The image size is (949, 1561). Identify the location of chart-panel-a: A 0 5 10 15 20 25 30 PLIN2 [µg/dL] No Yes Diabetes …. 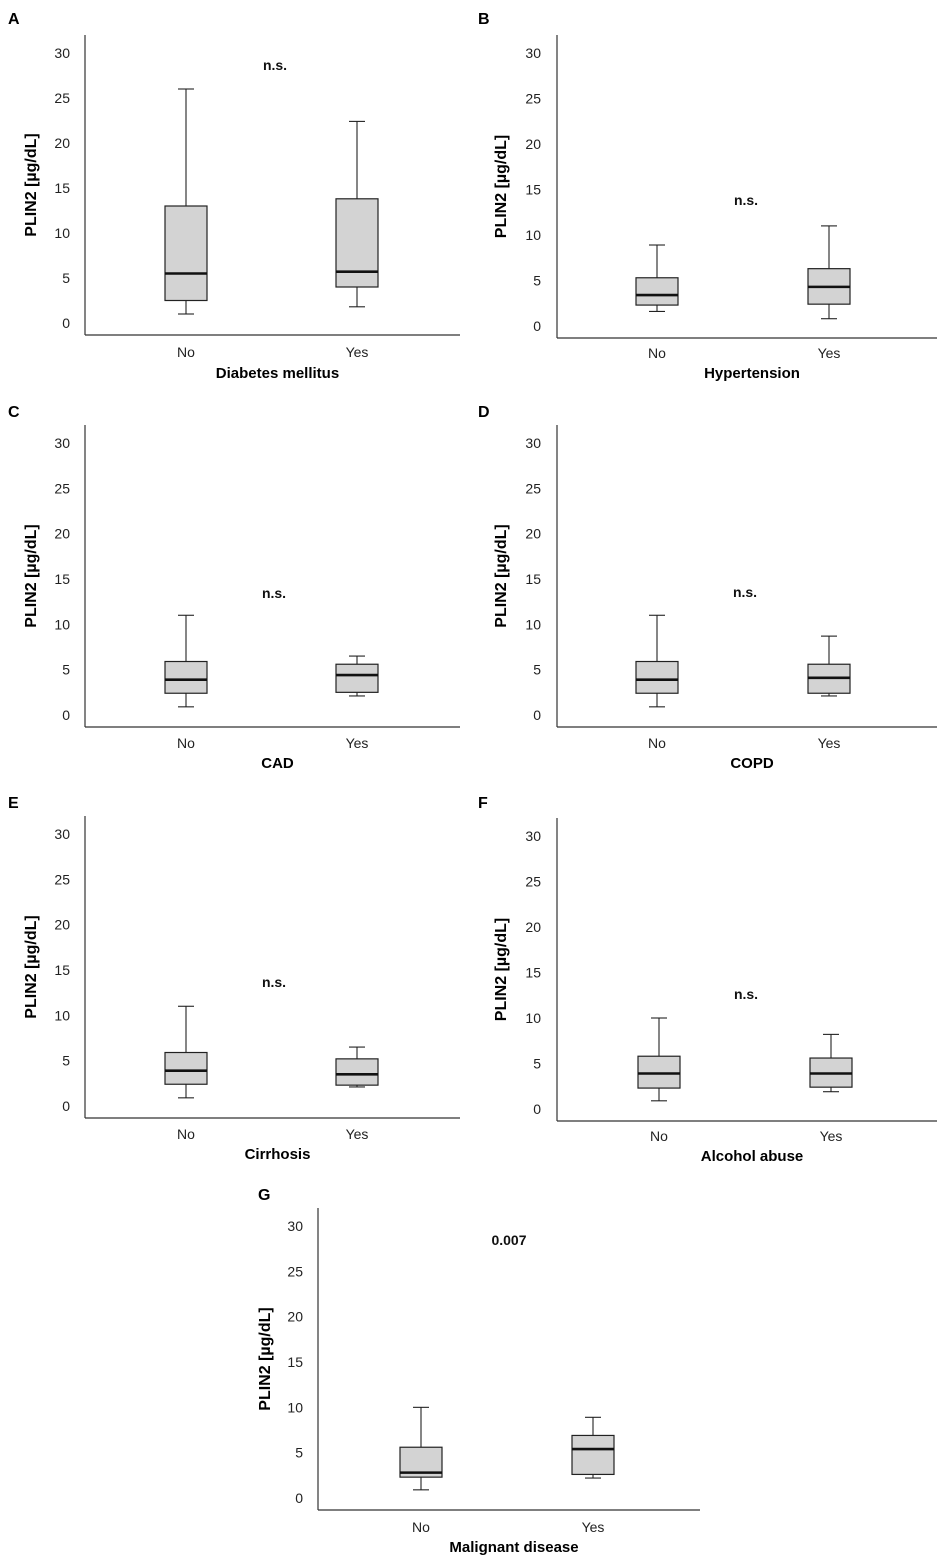
(234, 196).